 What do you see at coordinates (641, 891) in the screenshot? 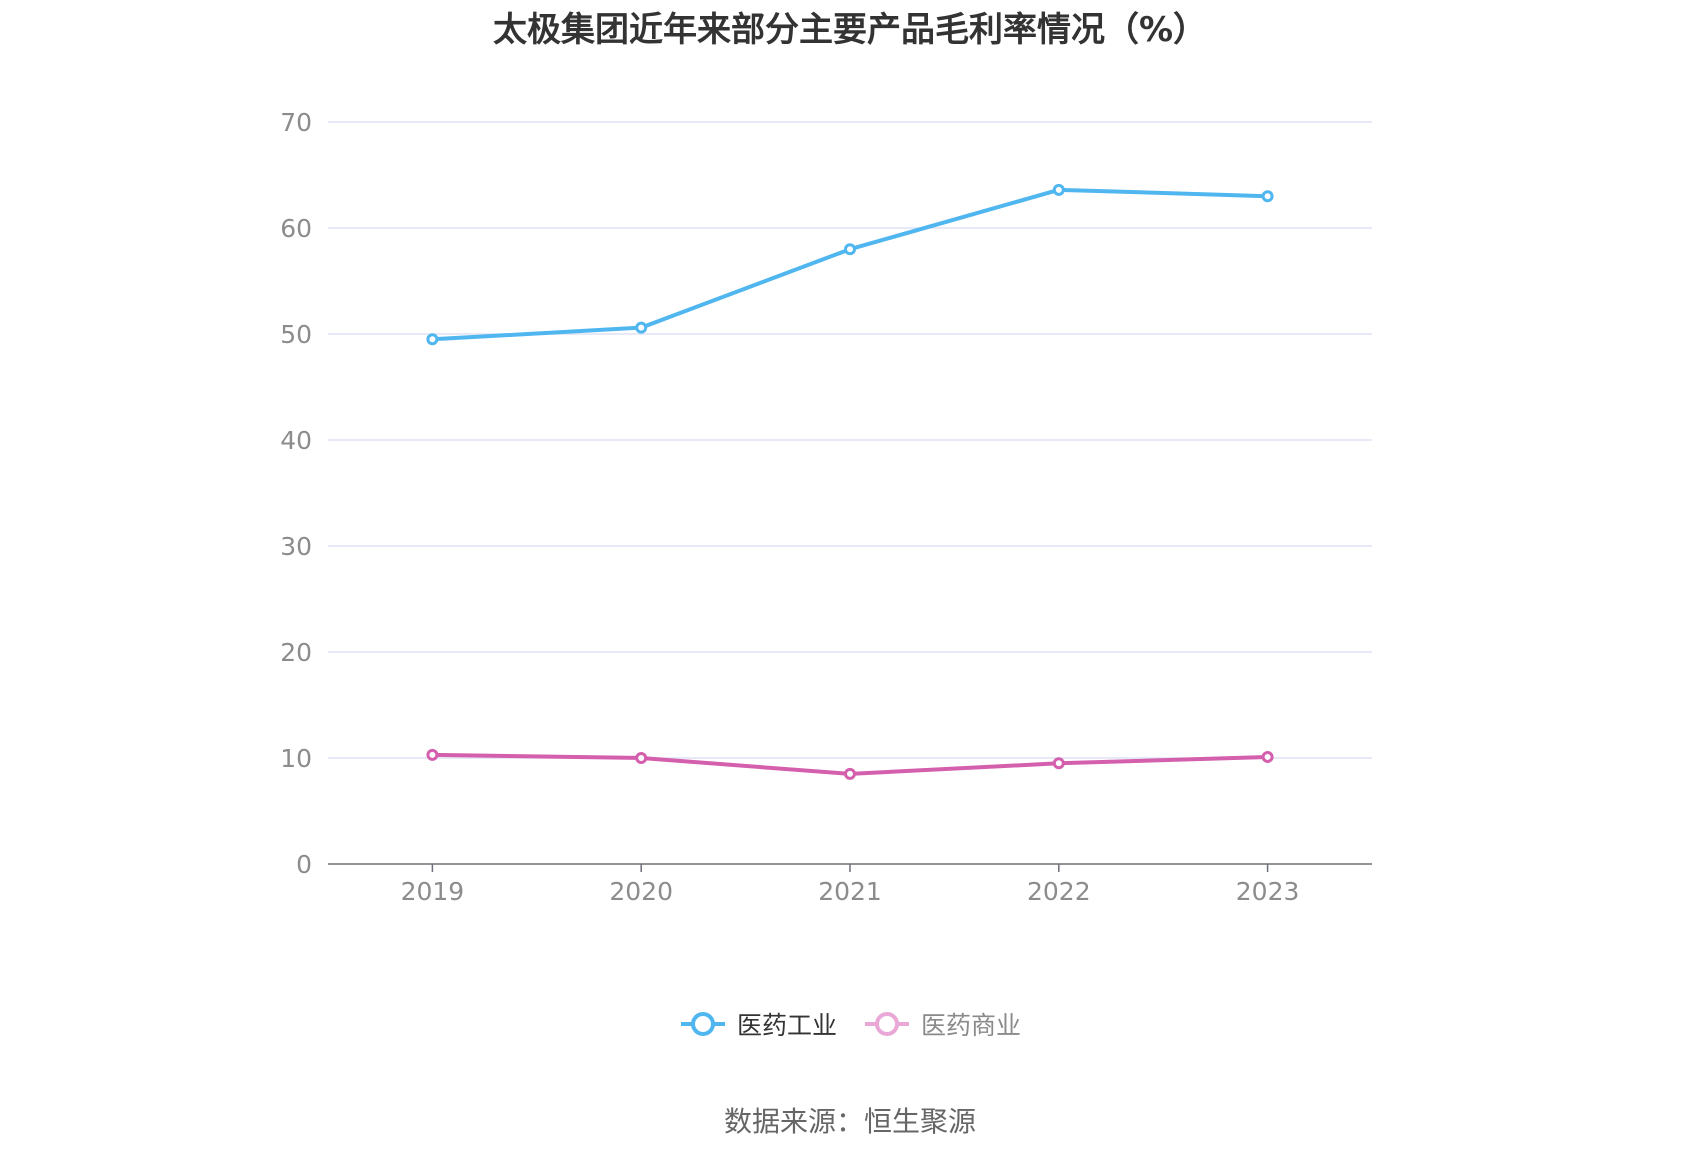
I see `x-tick-label: 2020` at bounding box center [641, 891].